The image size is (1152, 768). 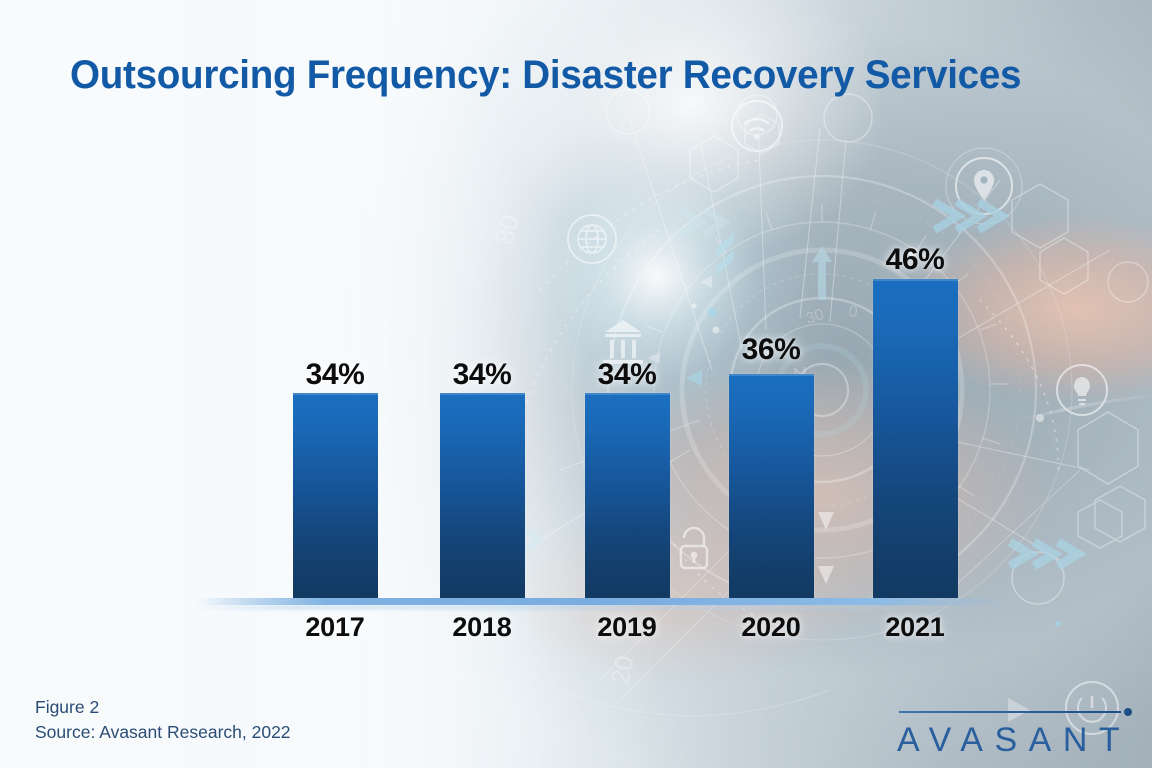 I want to click on logo-wordmark: AVASANT, so click(x=1014, y=740).